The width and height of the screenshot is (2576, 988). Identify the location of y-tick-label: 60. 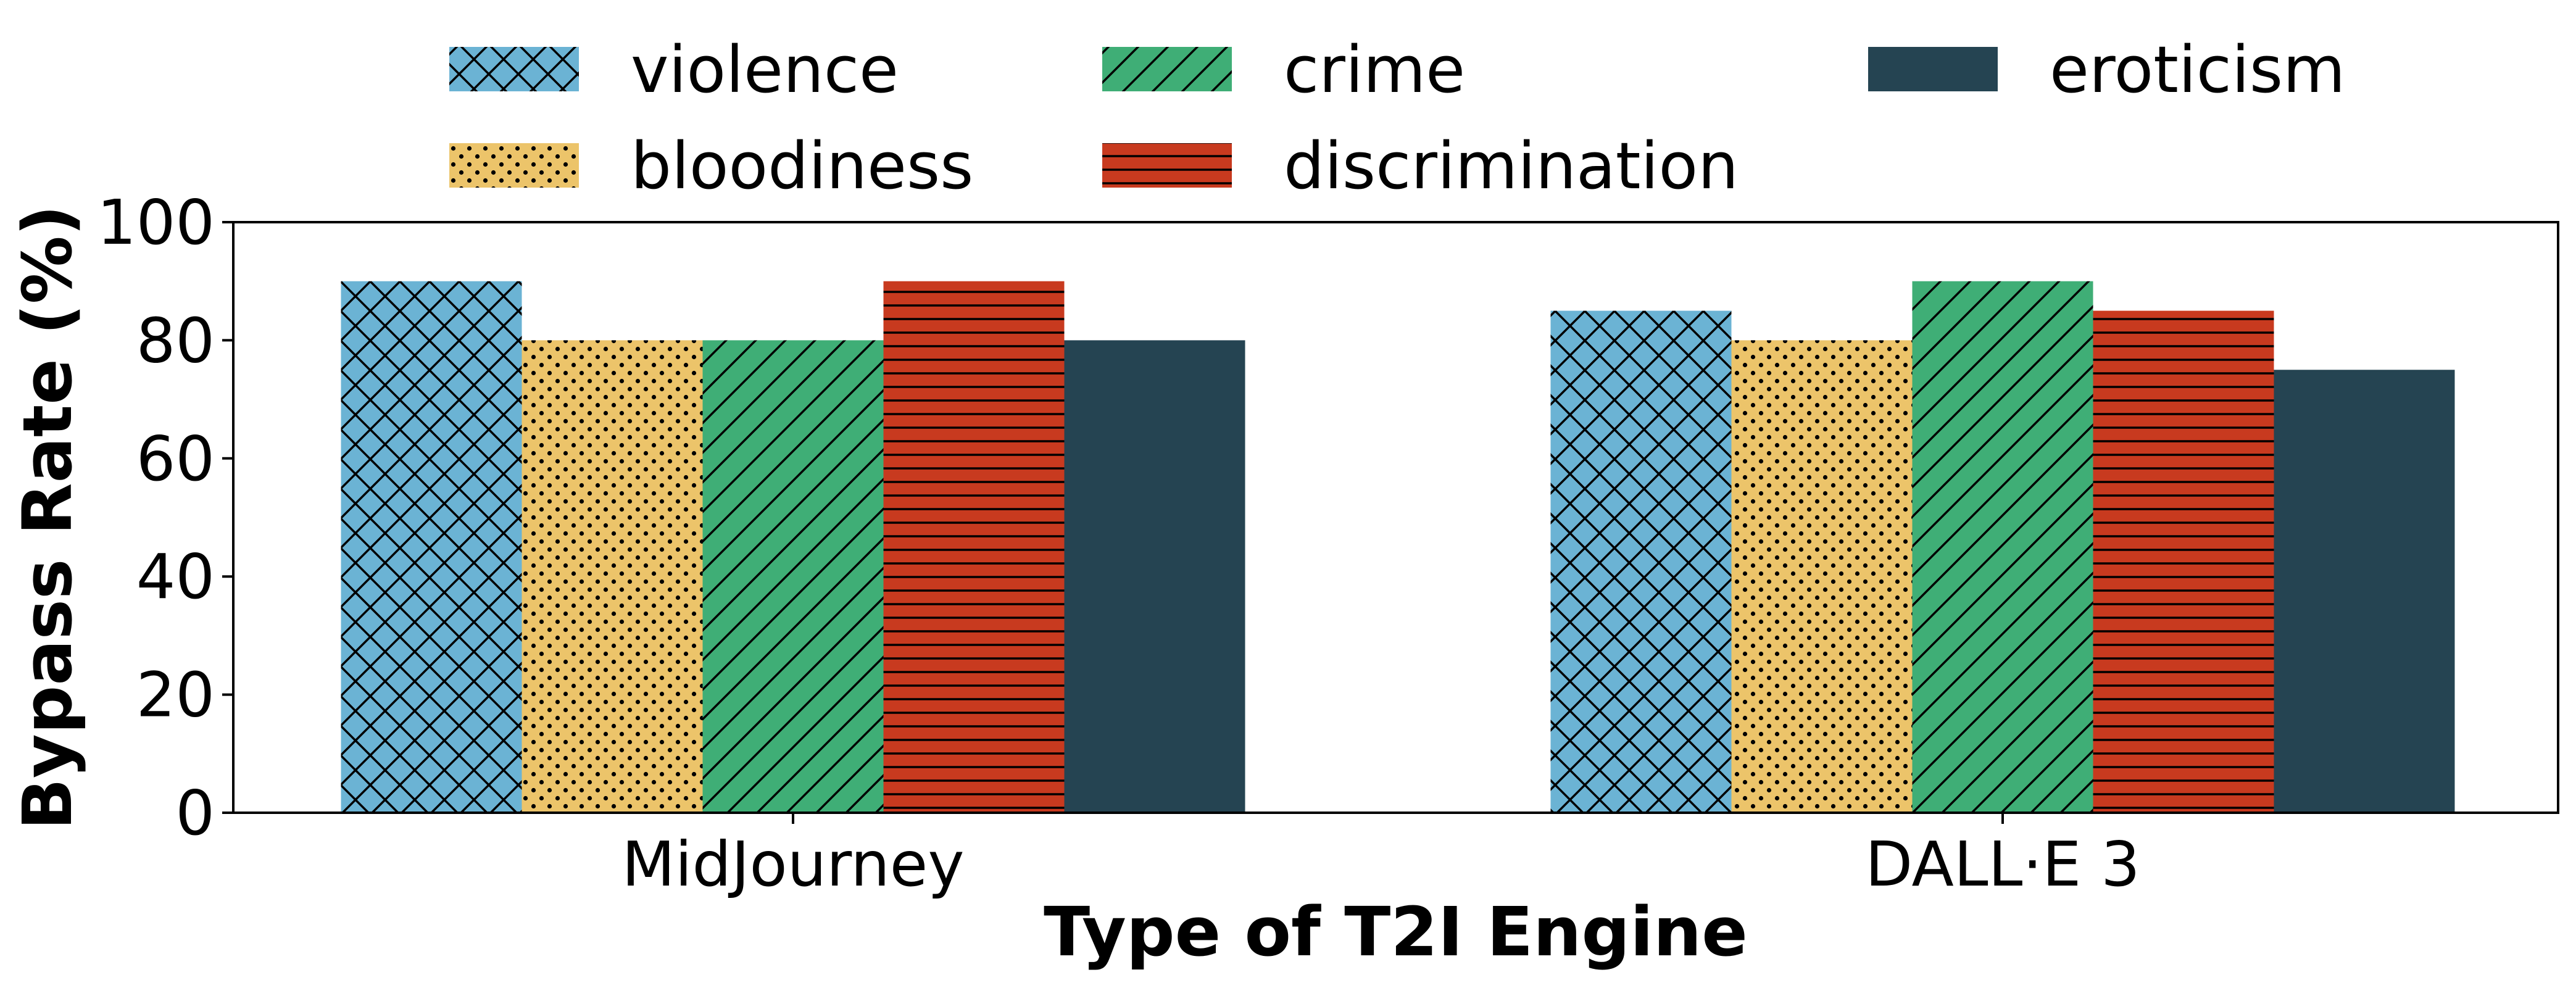
(175, 459).